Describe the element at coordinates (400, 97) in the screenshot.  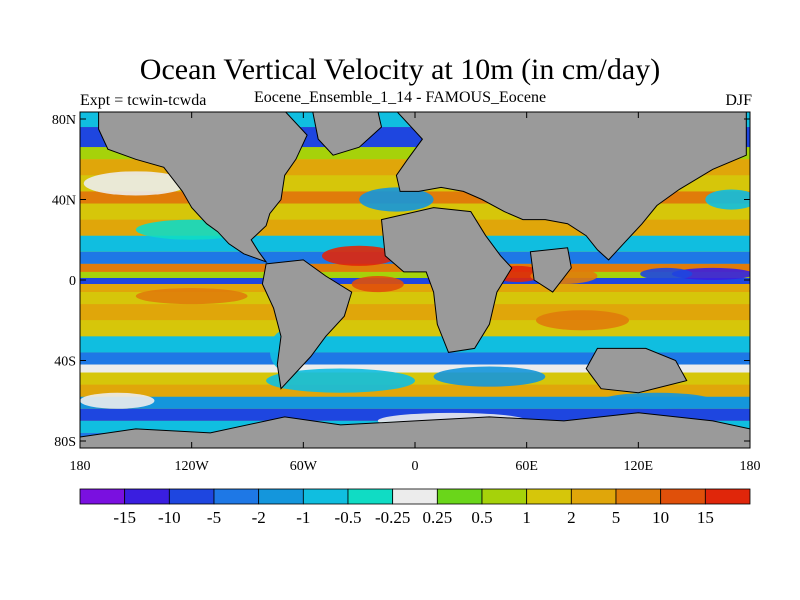
I see `ensemble-label: Eocene_Ensemble_1_14 - FAMOUS_Eocene` at that location.